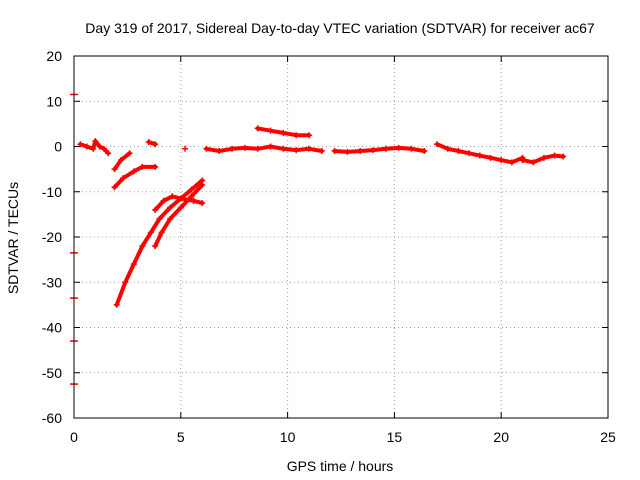 This screenshot has height=480, width=640. I want to click on y-tick-label: -60, so click(52, 418).